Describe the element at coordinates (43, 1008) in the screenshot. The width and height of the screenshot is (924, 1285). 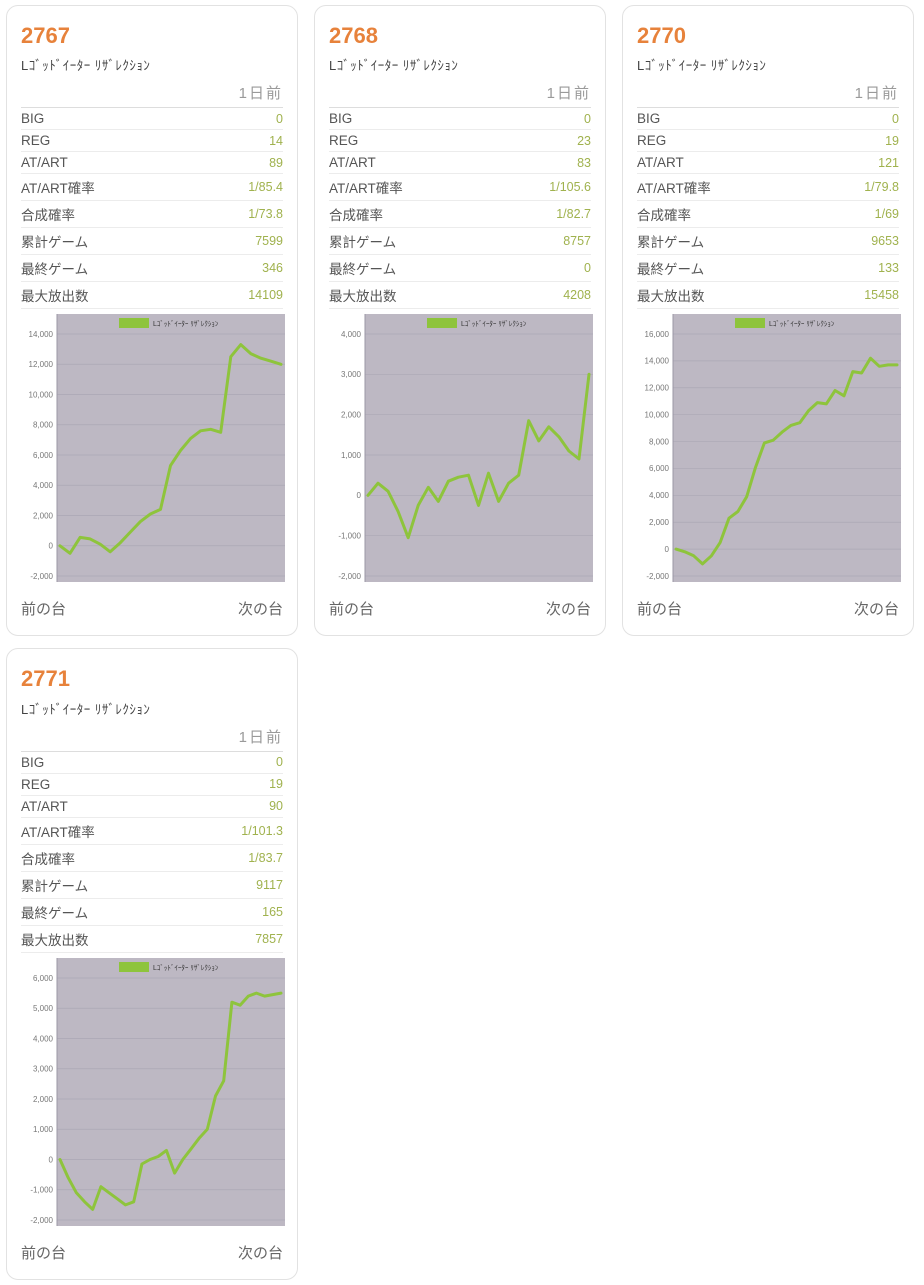
I see `y-axis-tick-label: 5,000` at that location.